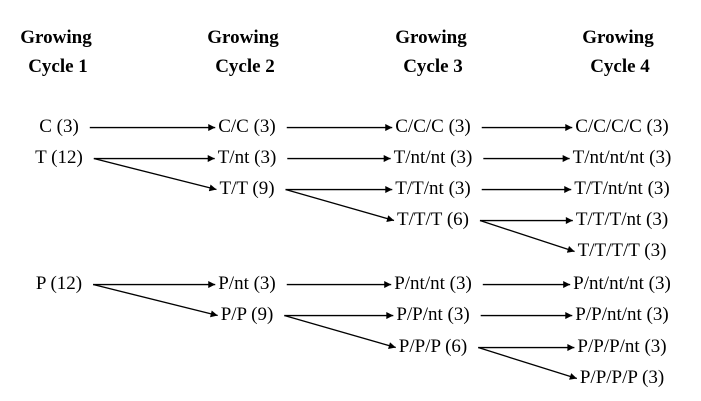  What do you see at coordinates (58, 66) in the screenshot?
I see `header-cycle-1-line2: Cycle 1` at bounding box center [58, 66].